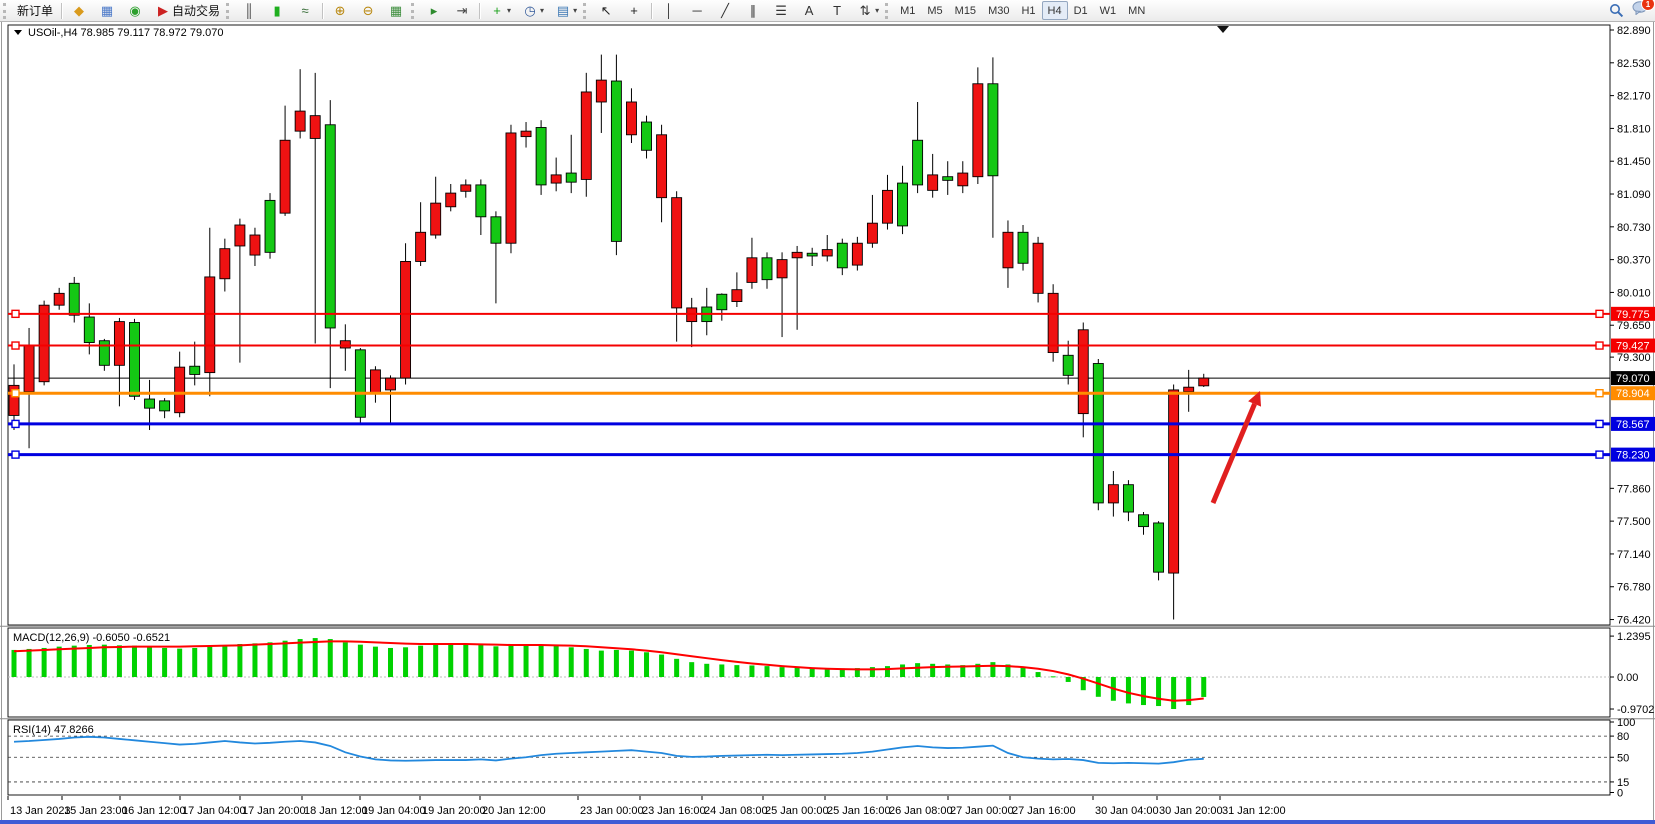 The height and width of the screenshot is (824, 1655). I want to click on autotrade-button: ▶ 自动交易, so click(187, 11).